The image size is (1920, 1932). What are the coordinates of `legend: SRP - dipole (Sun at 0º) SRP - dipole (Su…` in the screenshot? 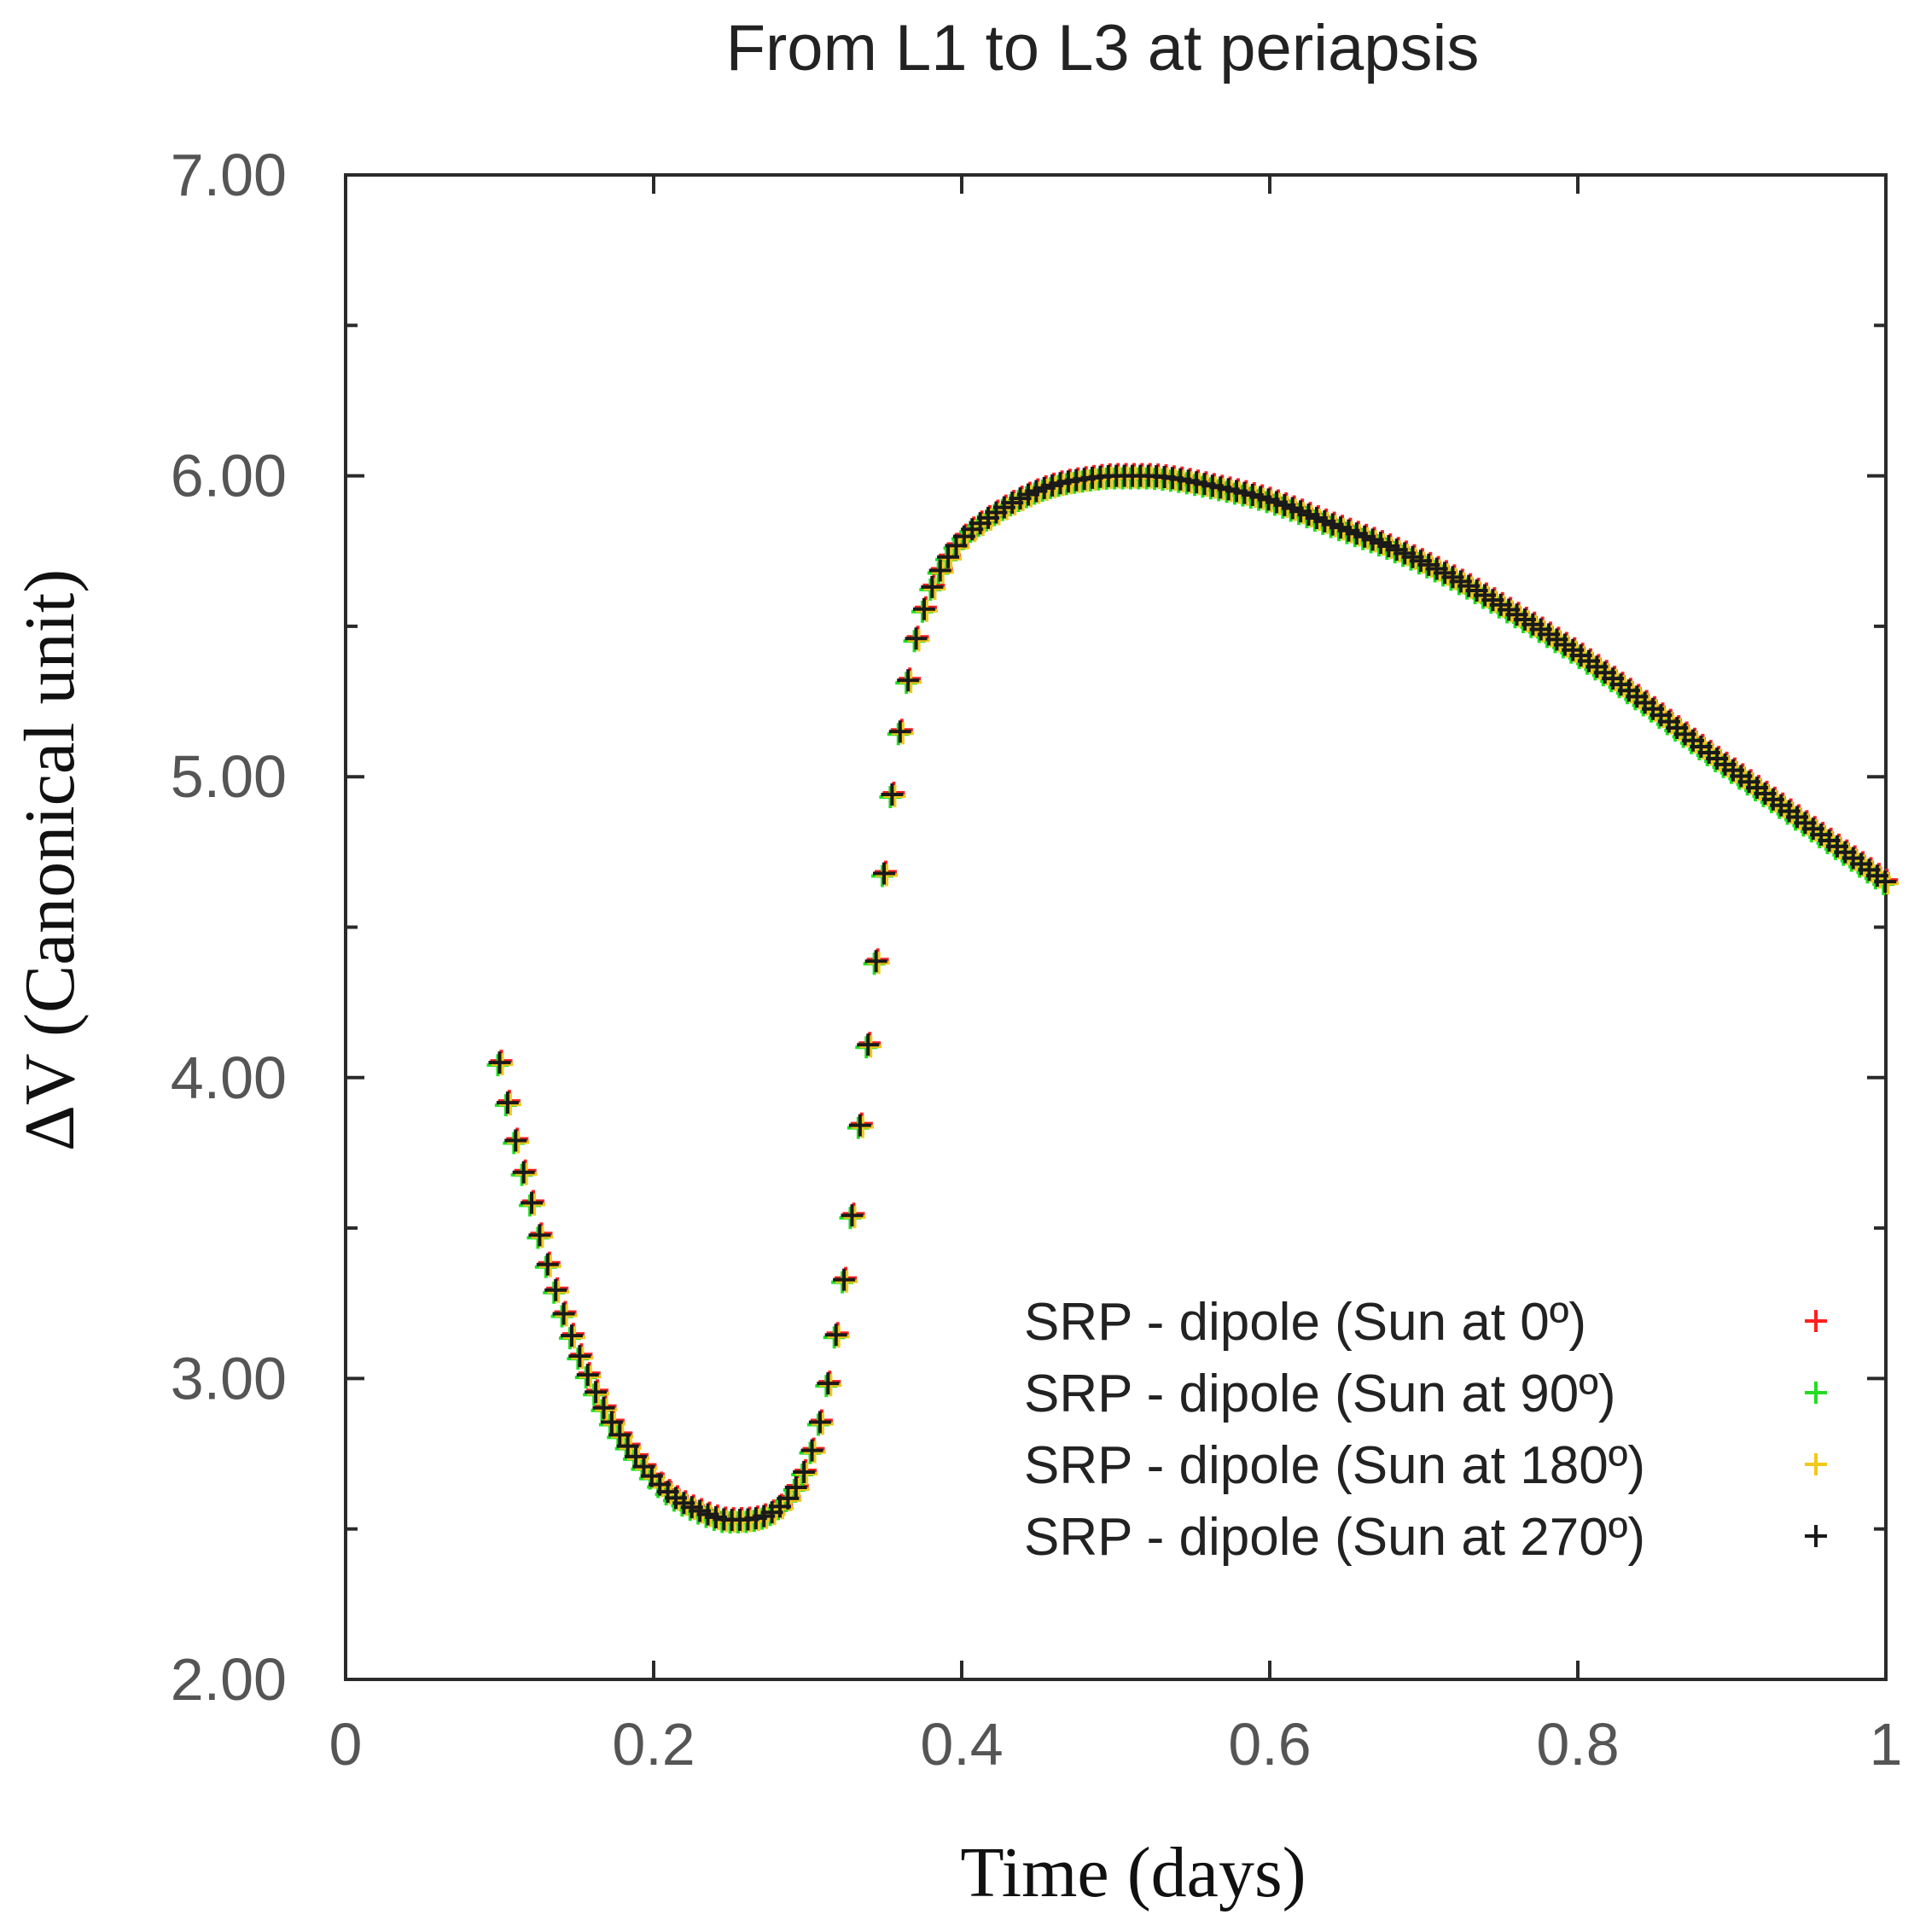 It's located at (1425, 1430).